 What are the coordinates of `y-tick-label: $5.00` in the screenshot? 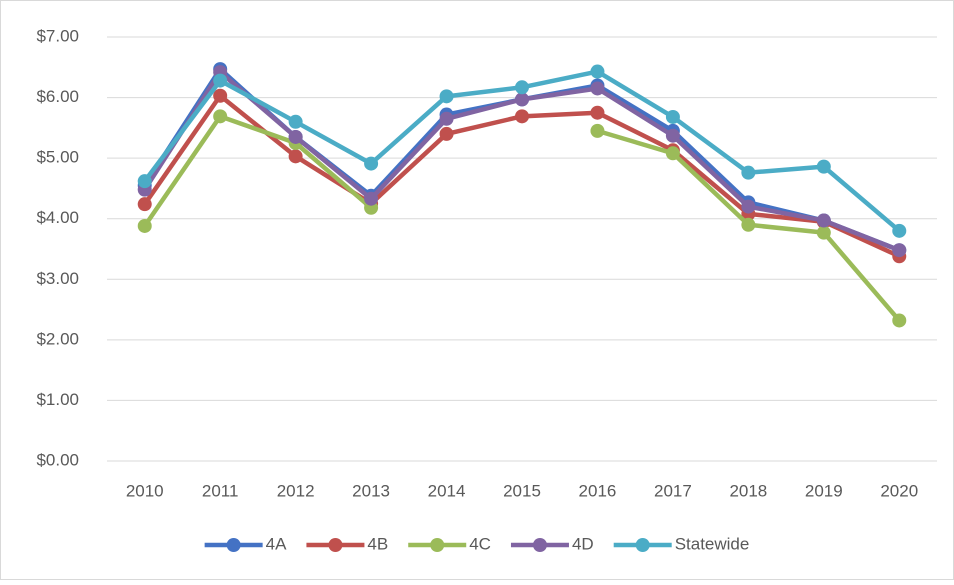 It's located at (57, 157).